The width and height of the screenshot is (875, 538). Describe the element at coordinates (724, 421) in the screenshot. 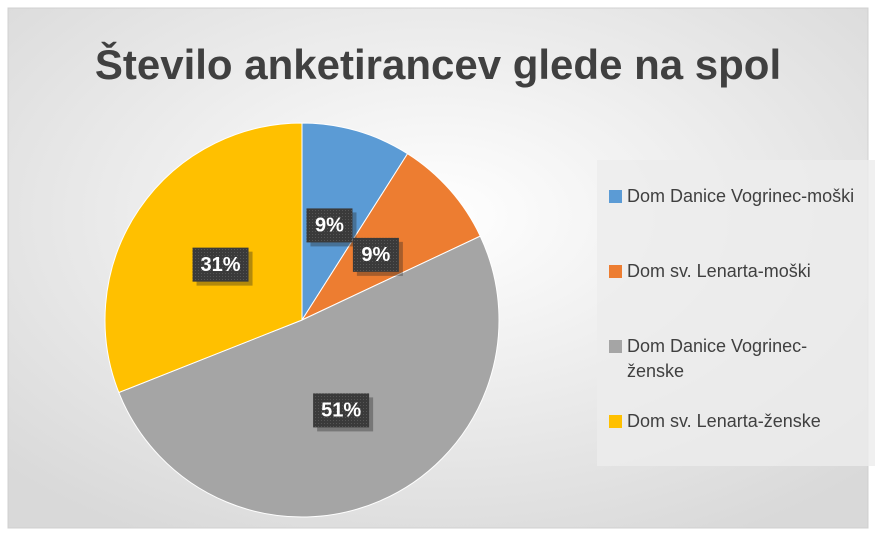

I see `legend-label: Dom sv. Lenarta-ženske` at that location.